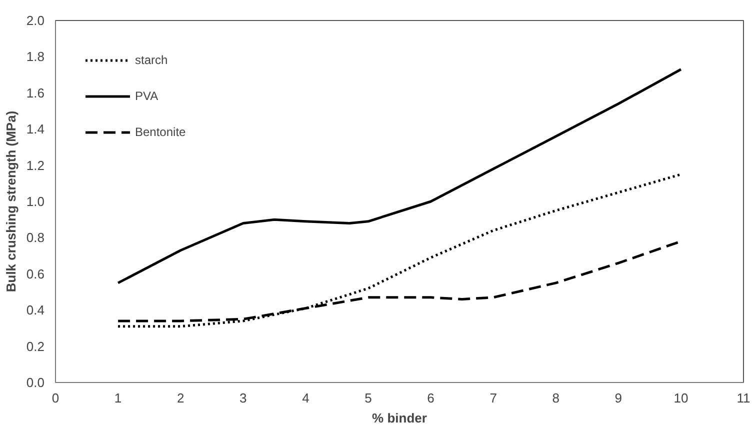 This screenshot has width=755, height=428. What do you see at coordinates (35, 274) in the screenshot?
I see `y-tick-label: 0.6` at bounding box center [35, 274].